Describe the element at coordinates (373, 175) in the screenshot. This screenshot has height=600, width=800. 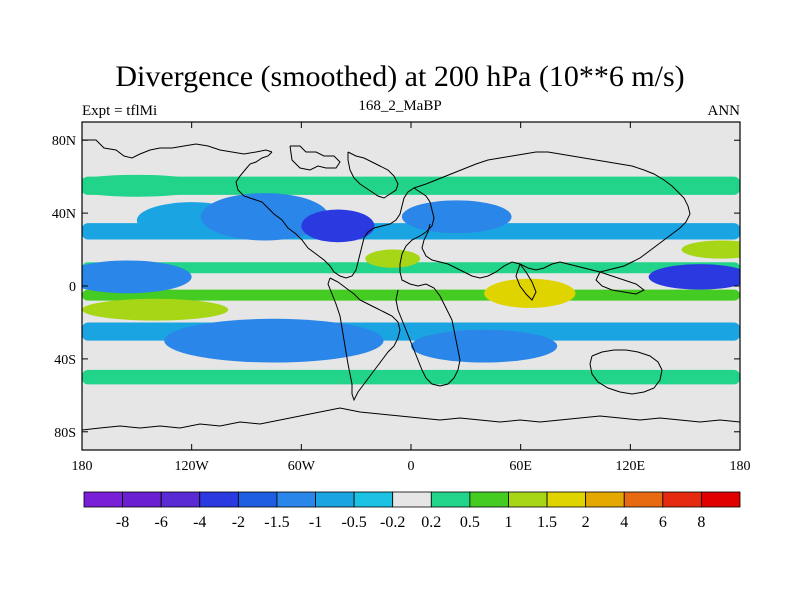
I see `coastline-greenland` at that location.